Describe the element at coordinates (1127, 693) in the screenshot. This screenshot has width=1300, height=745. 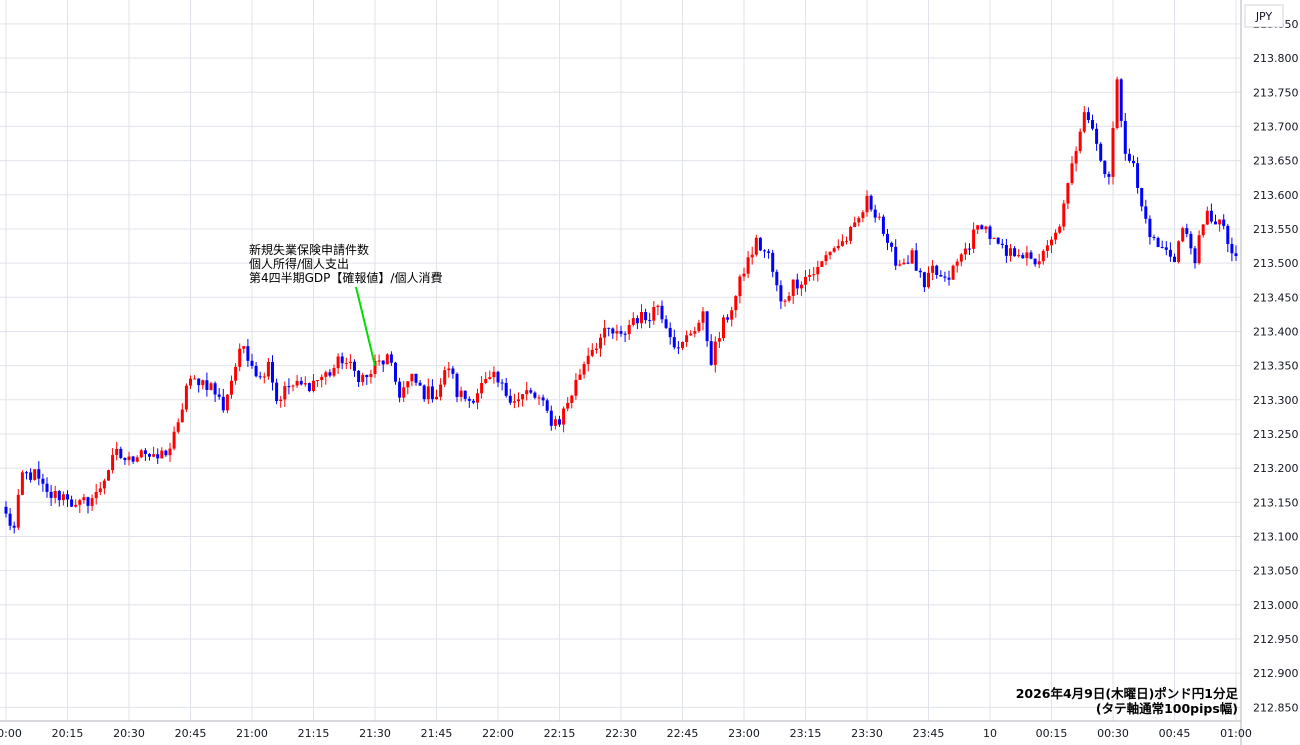
I see `chart-caption: 2026年4月9日(木曜日)ポンド円1分足` at that location.